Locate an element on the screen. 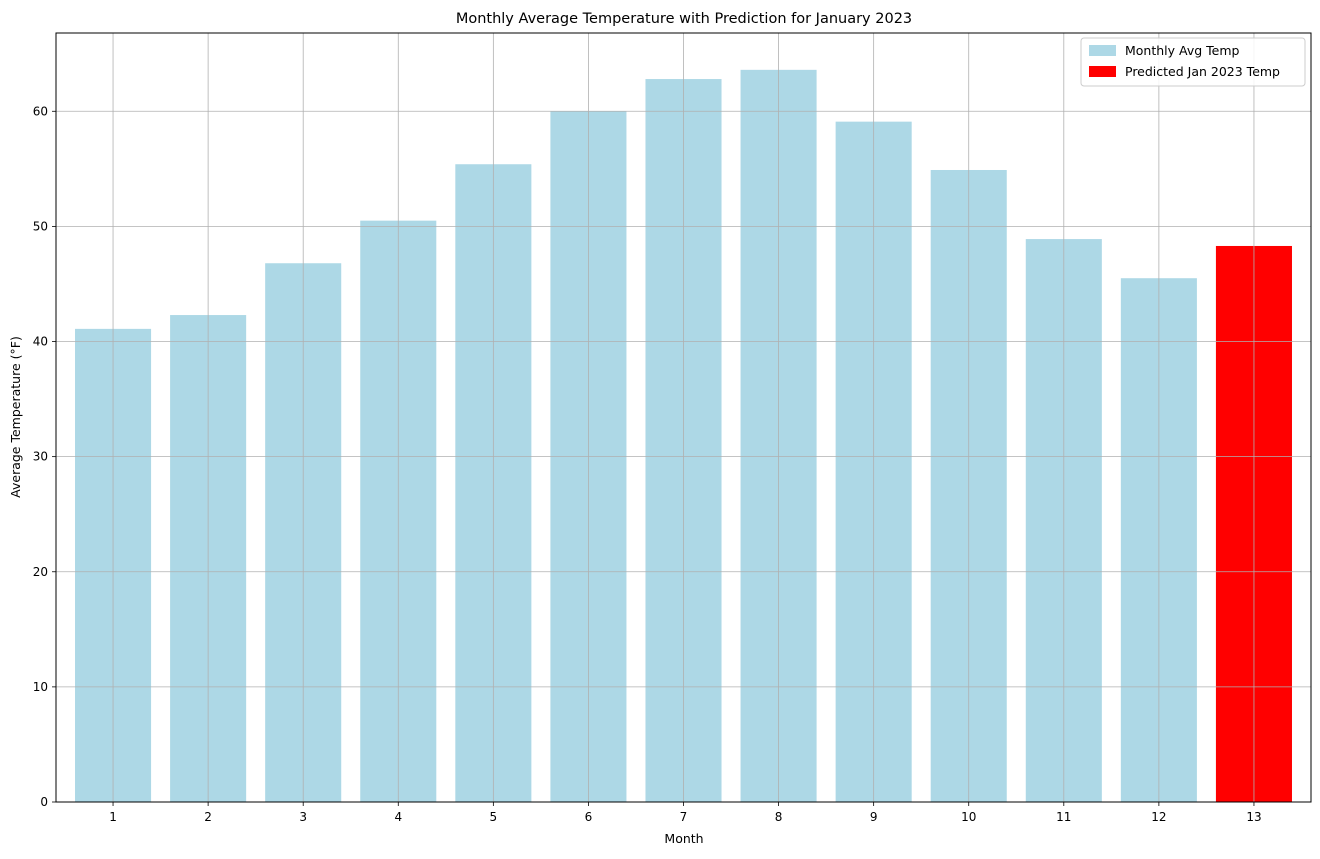 Image resolution: width=1320 pixels, height=859 pixels. x-tick-label: 11 is located at coordinates (1063, 817).